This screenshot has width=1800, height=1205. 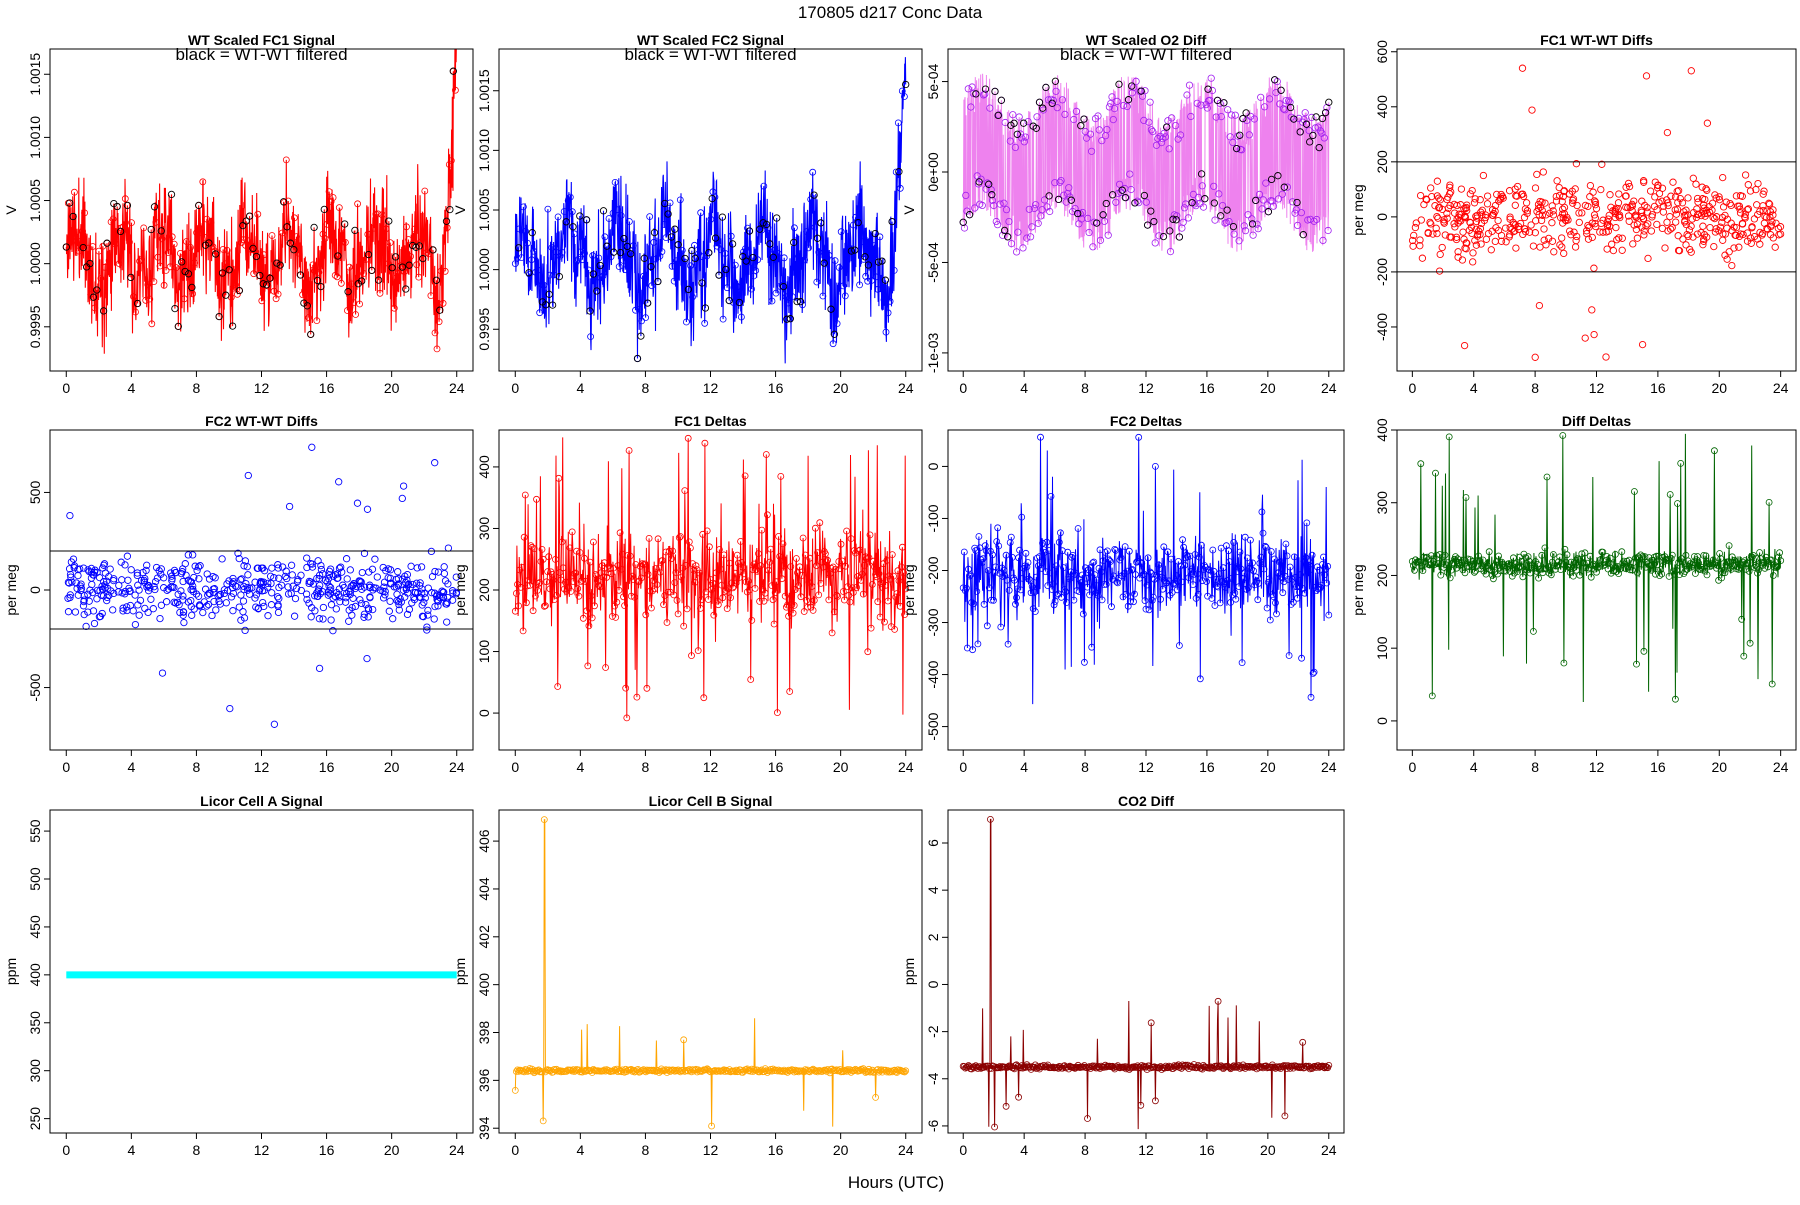 What do you see at coordinates (1024, 388) in the screenshot?
I see `x-tick-label: 4` at bounding box center [1024, 388].